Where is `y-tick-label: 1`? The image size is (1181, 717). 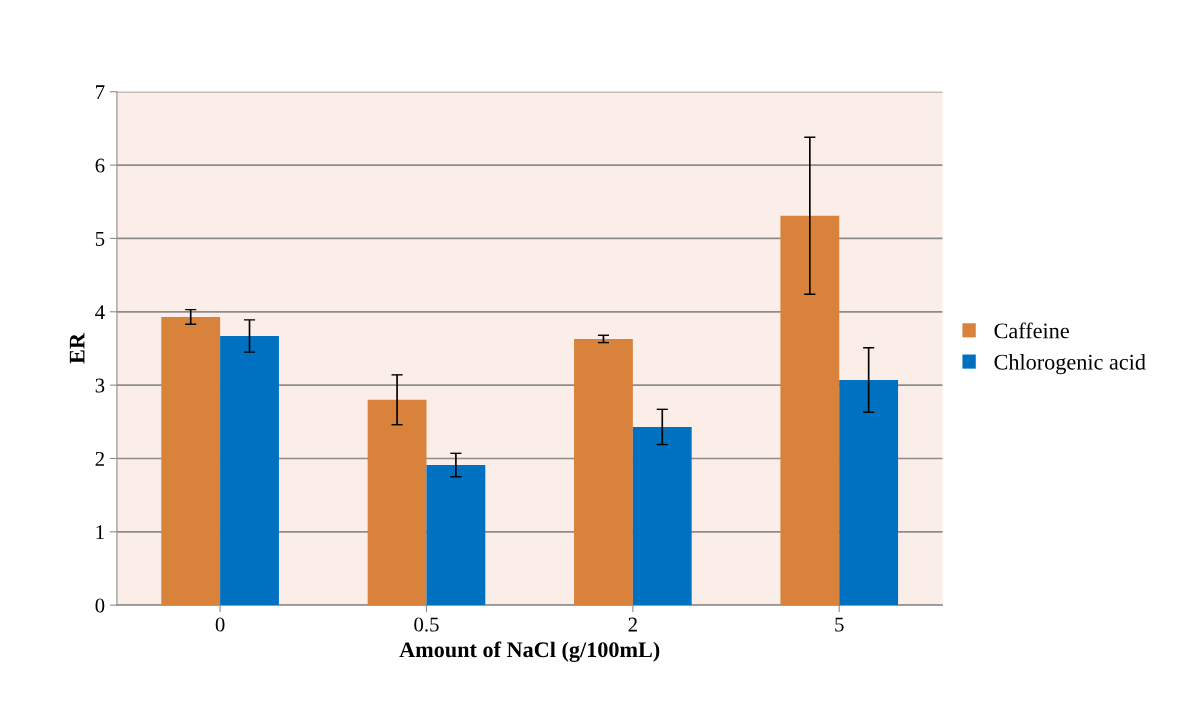 y-tick-label: 1 is located at coordinates (100, 532).